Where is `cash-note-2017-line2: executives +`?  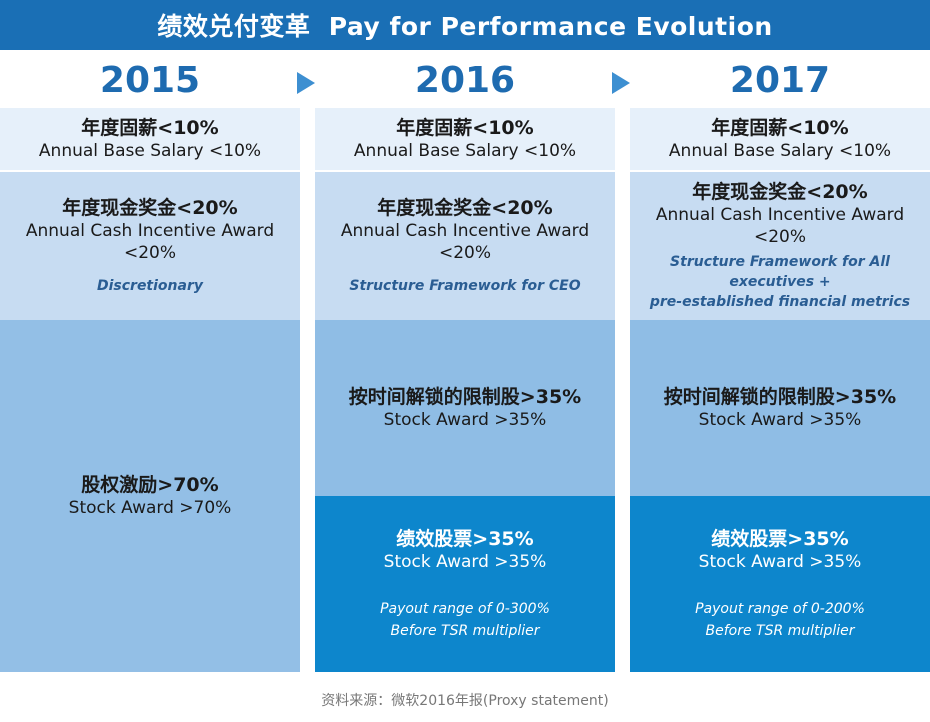 cash-note-2017-line2: executives + is located at coordinates (780, 282).